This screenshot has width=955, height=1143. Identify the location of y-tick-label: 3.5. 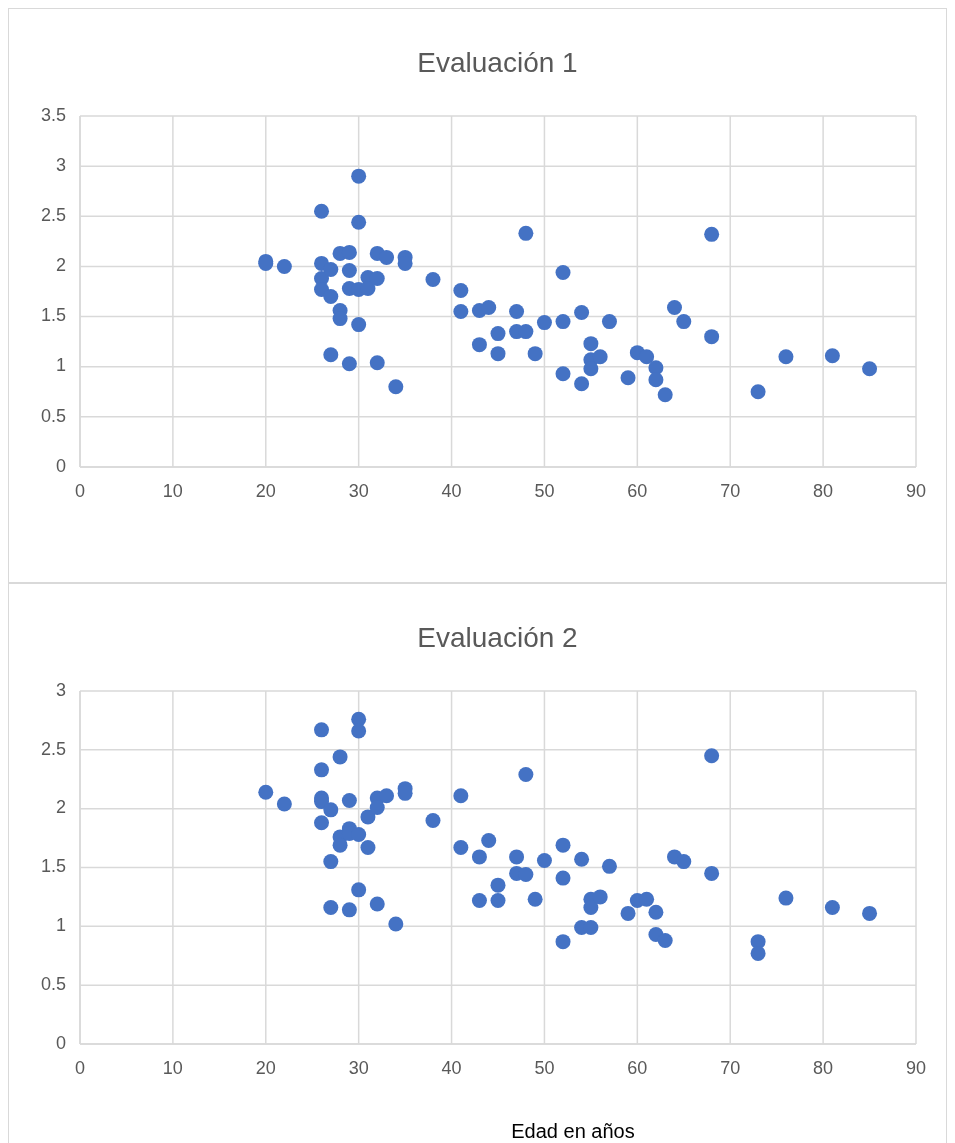
(53, 114).